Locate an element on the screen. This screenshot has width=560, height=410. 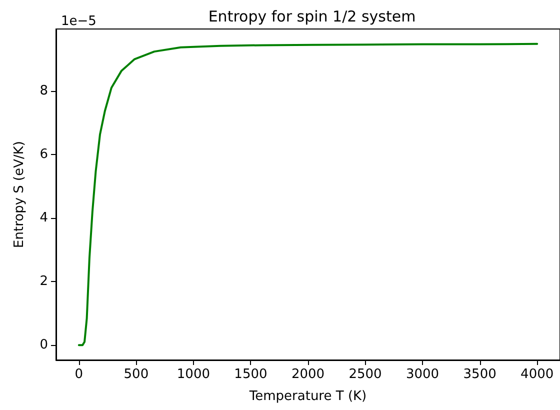
x-tick-label: 1500 is located at coordinates (251, 374).